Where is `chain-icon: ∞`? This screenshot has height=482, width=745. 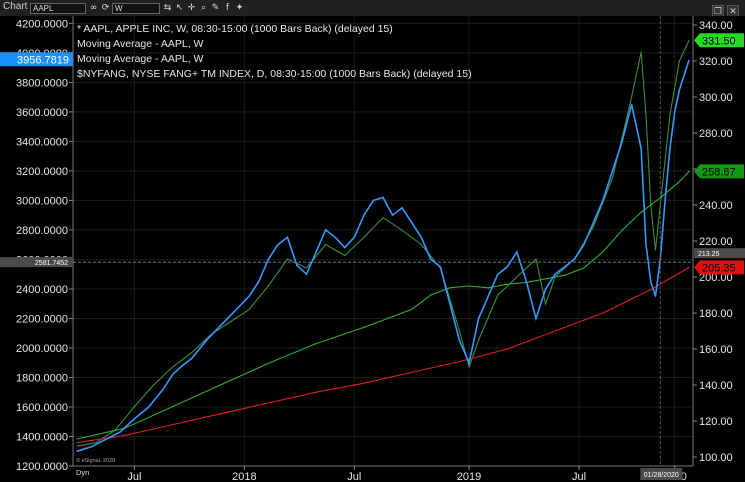 chain-icon: ∞ is located at coordinates (93, 8).